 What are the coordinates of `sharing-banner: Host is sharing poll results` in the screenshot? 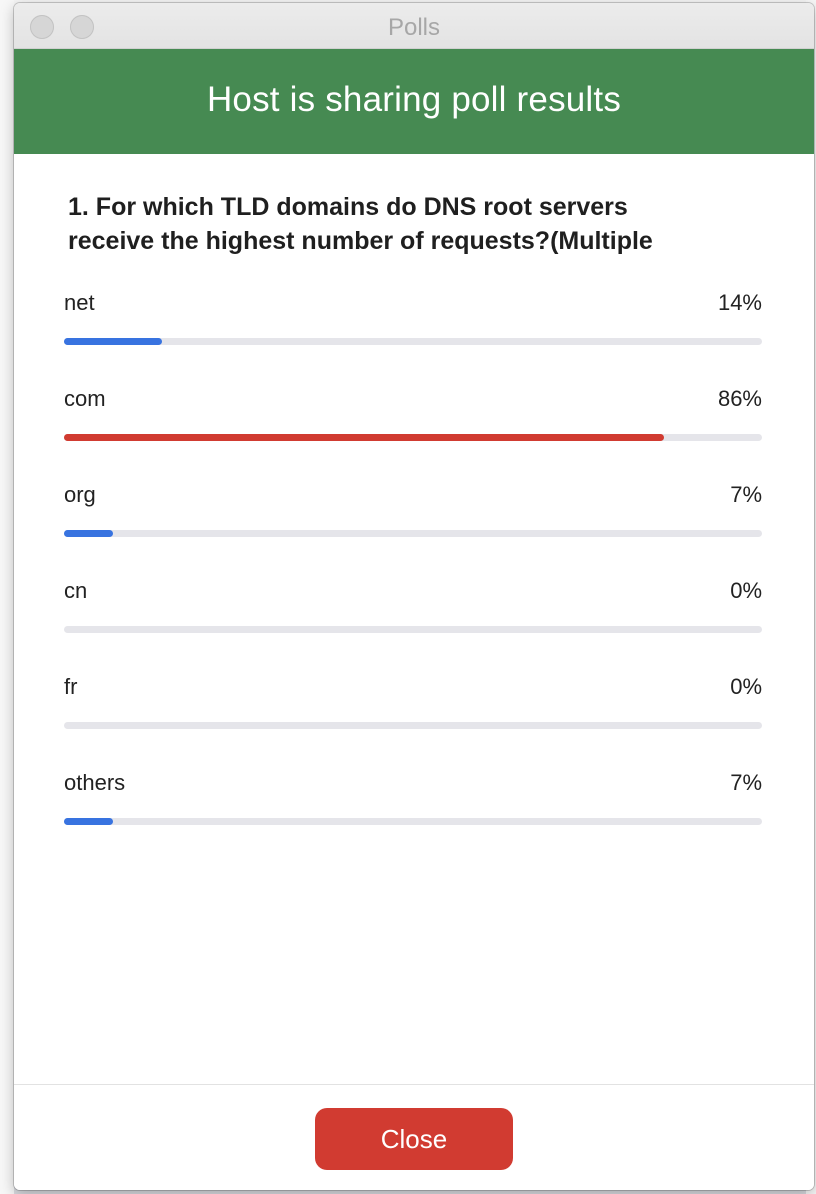 It's located at (414, 101).